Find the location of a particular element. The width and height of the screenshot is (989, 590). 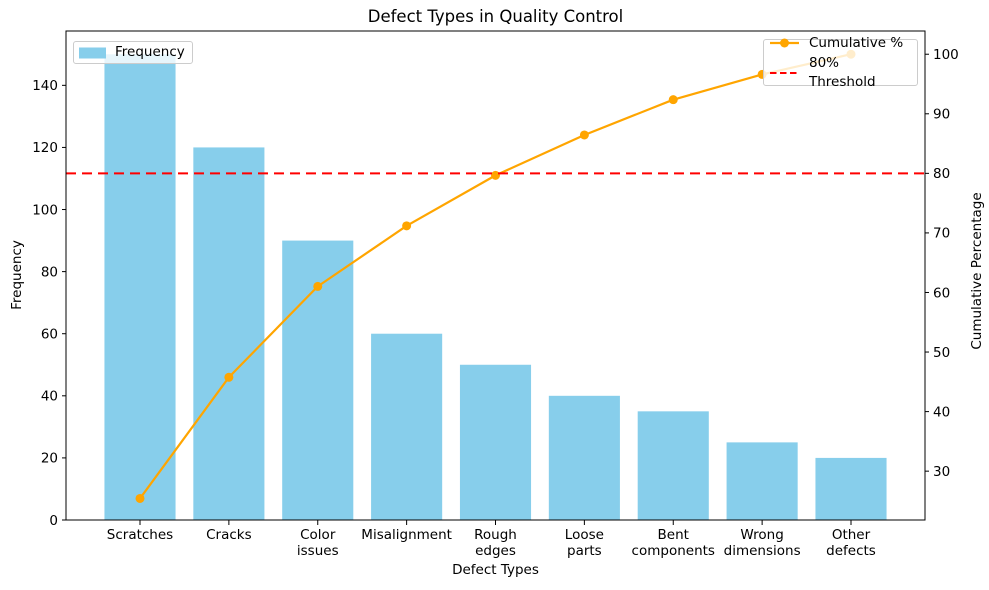

legend-frequency: Frequency is located at coordinates (133, 52).